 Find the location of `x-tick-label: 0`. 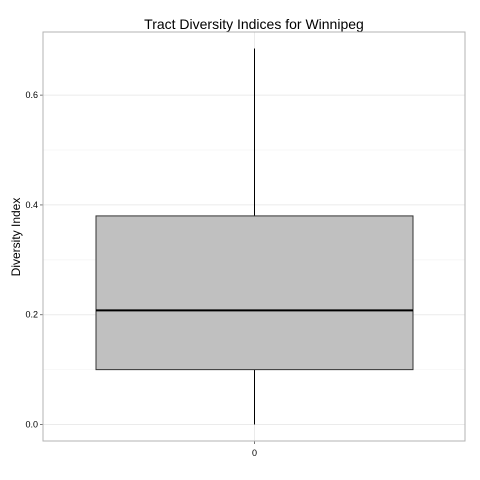

x-tick-label: 0 is located at coordinates (254, 453).